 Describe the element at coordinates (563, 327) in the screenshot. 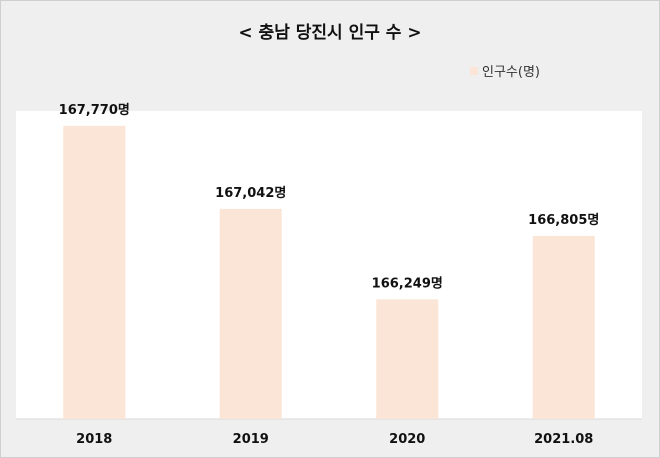

I see `bar-2021.08` at that location.